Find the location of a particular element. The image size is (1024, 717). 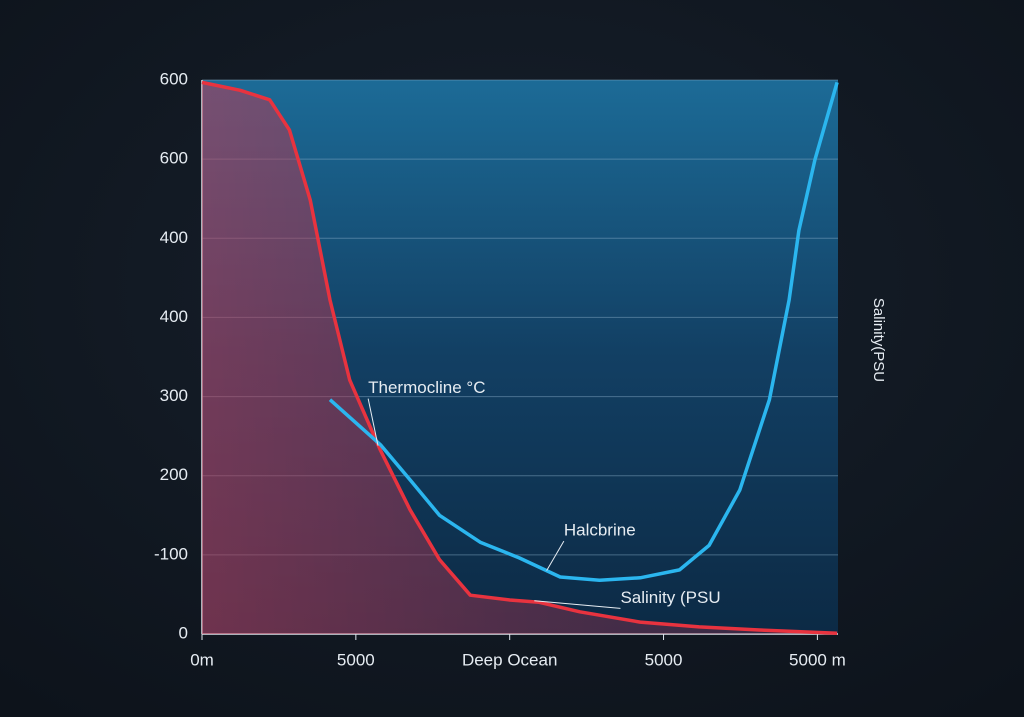

x-tick-label: 0m is located at coordinates (202, 659).